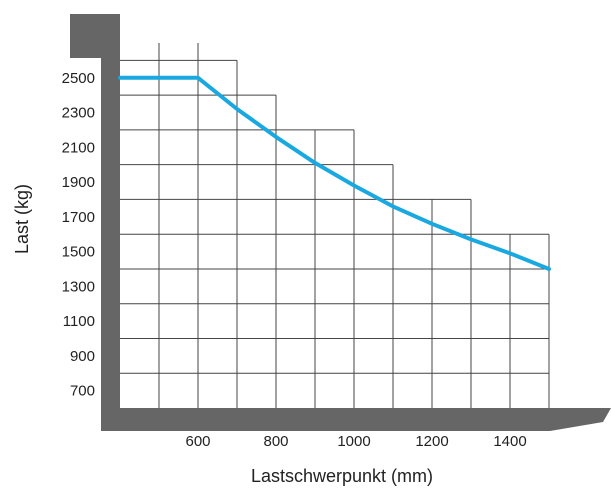 This screenshot has width=611, height=495. What do you see at coordinates (95, 36) in the screenshot?
I see `fork-frame-shape` at bounding box center [95, 36].